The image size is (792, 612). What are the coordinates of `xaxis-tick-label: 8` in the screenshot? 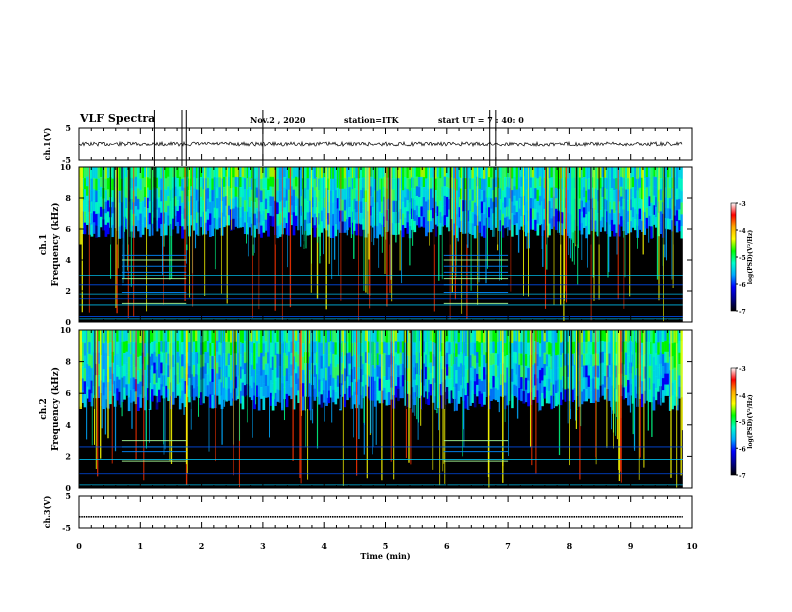 It's located at (570, 546).